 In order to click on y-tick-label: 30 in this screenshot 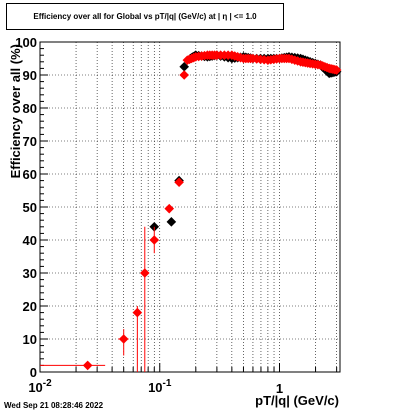, I will do `click(30, 273)`.